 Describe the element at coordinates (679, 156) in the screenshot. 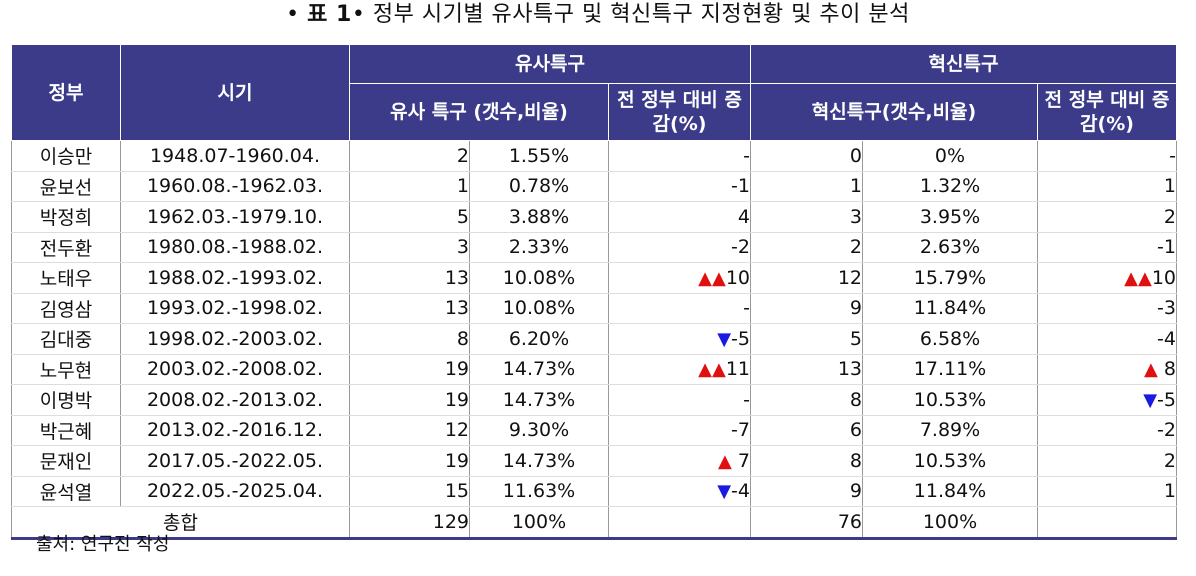

I see `g1-change-cell: -` at that location.